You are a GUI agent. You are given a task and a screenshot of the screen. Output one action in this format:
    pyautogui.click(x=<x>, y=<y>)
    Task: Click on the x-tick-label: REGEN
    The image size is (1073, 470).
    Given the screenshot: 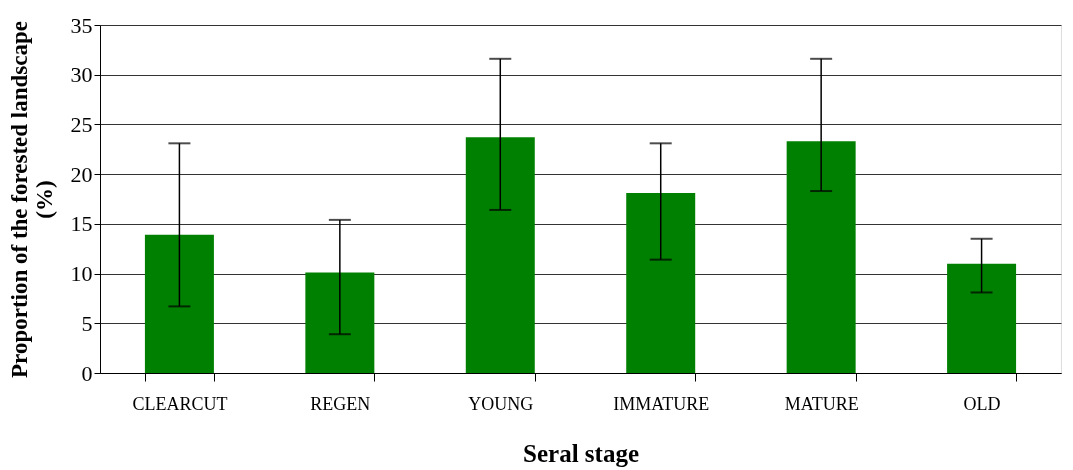 What is the action you would take?
    pyautogui.click(x=340, y=403)
    